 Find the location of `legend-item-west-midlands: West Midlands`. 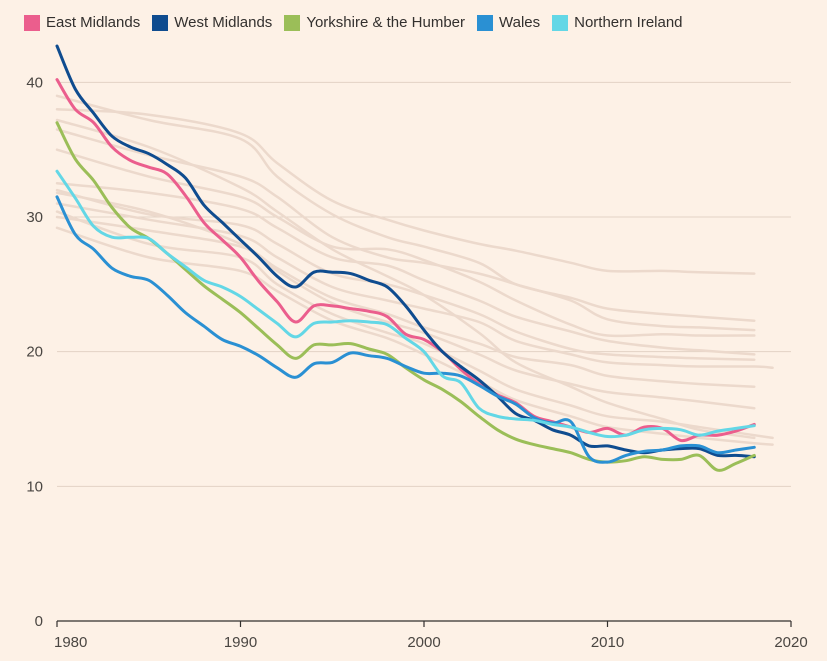

legend-item-west-midlands: West Midlands is located at coordinates (212, 22).